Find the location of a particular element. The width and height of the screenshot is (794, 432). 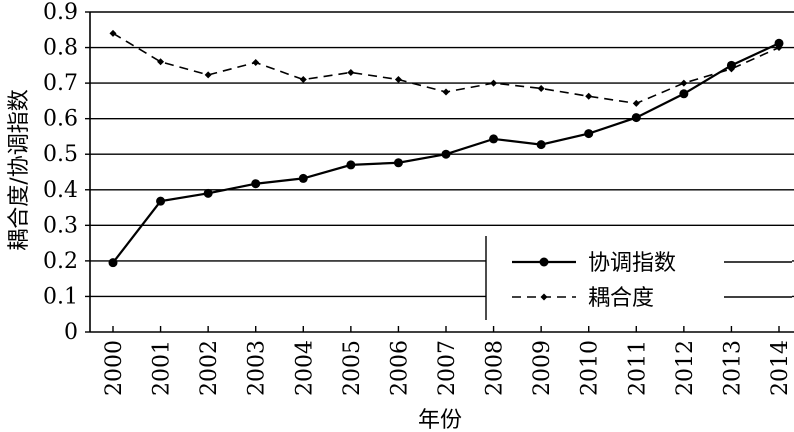

x-axis-title: 年份 is located at coordinates (440, 420).